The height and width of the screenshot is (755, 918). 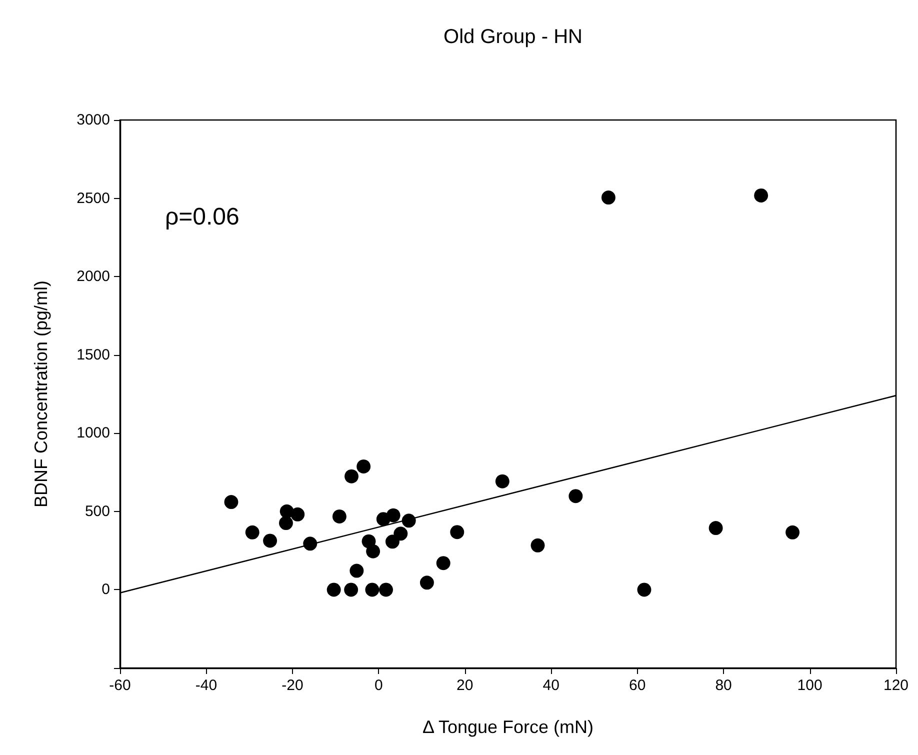 What do you see at coordinates (513, 37) in the screenshot?
I see `chart-title: Old Group - HN` at bounding box center [513, 37].